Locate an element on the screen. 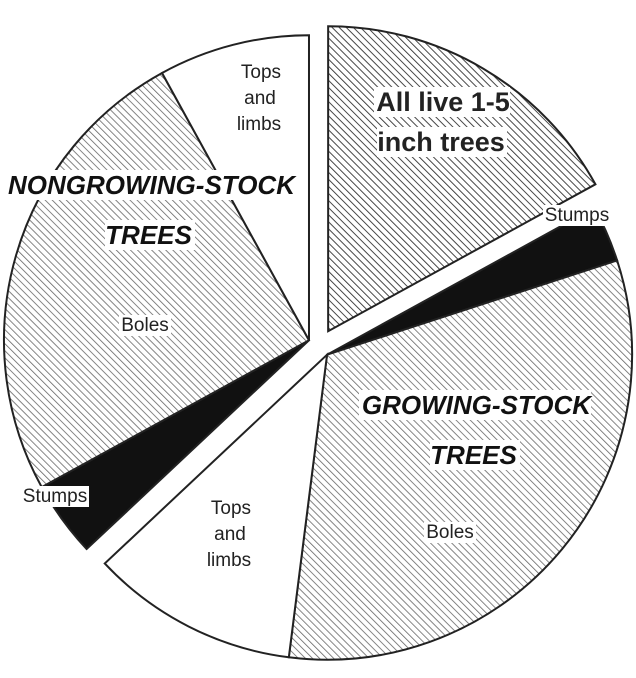 The width and height of the screenshot is (636, 678). slice-label: All live 1-5 inch trees is located at coordinates (442, 122).